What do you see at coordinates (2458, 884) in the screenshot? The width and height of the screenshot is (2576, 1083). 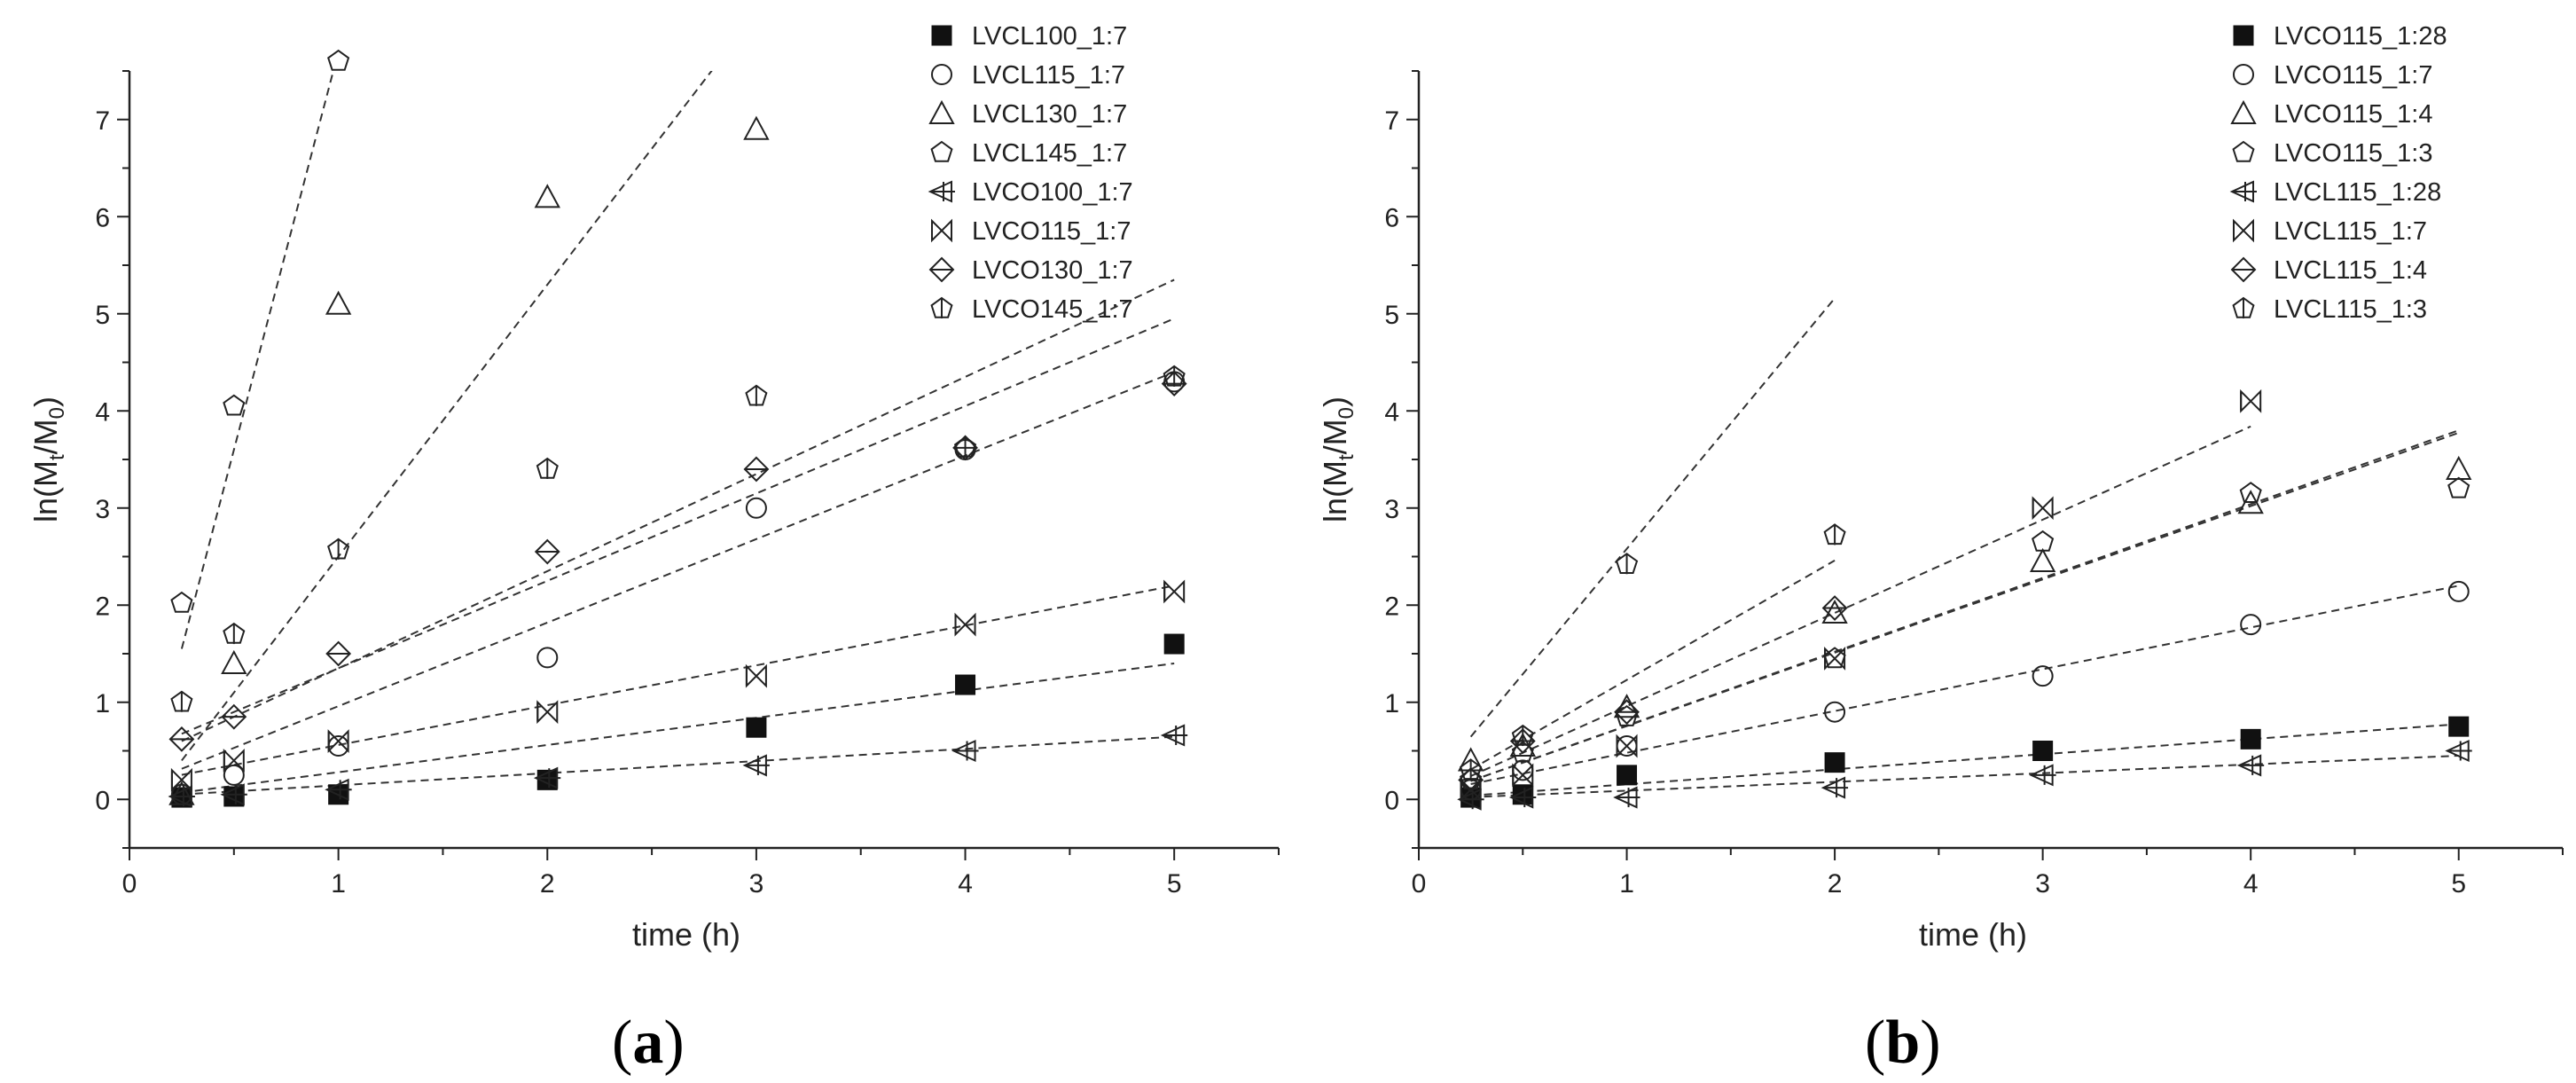 I see `x-tick-label: 5` at bounding box center [2458, 884].